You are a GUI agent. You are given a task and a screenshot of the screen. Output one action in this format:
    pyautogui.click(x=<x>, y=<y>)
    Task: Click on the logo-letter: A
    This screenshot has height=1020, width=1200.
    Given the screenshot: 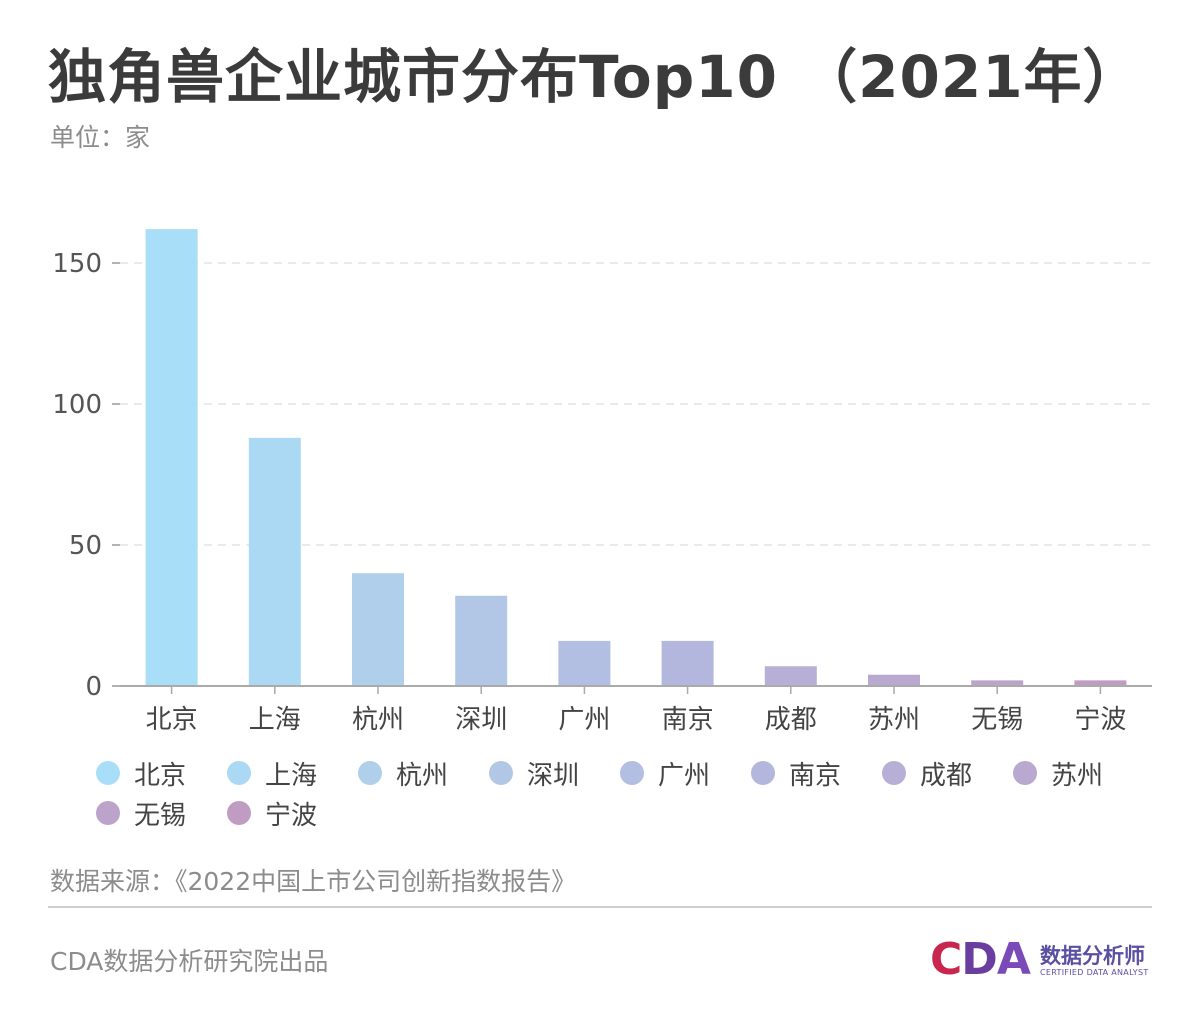 What is the action you would take?
    pyautogui.click(x=1013, y=959)
    